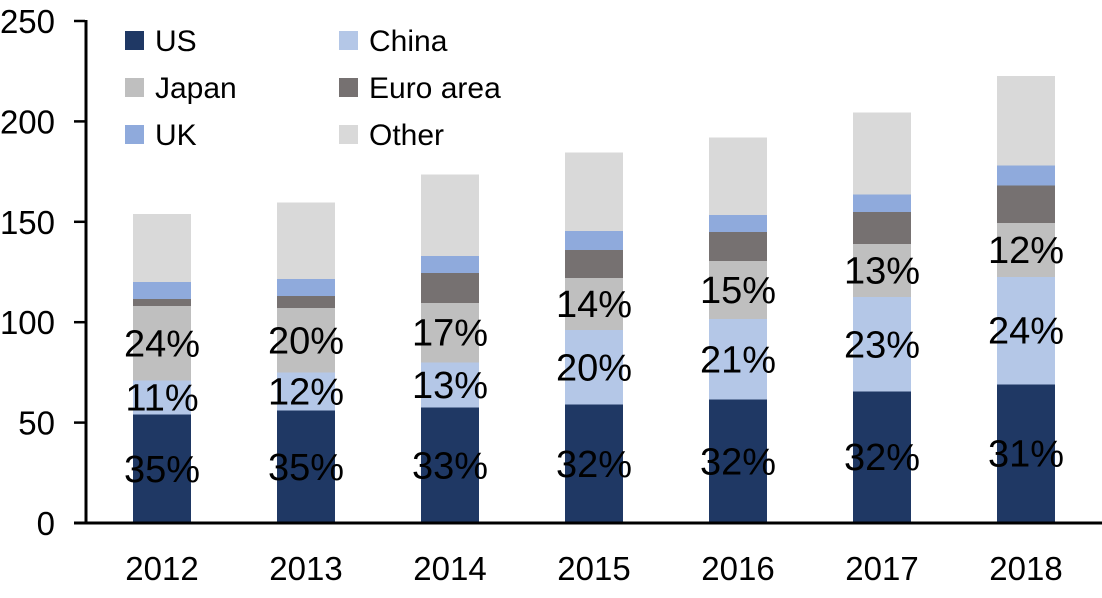  I want to click on bar-label-japan-2015: 14%, so click(594, 305).